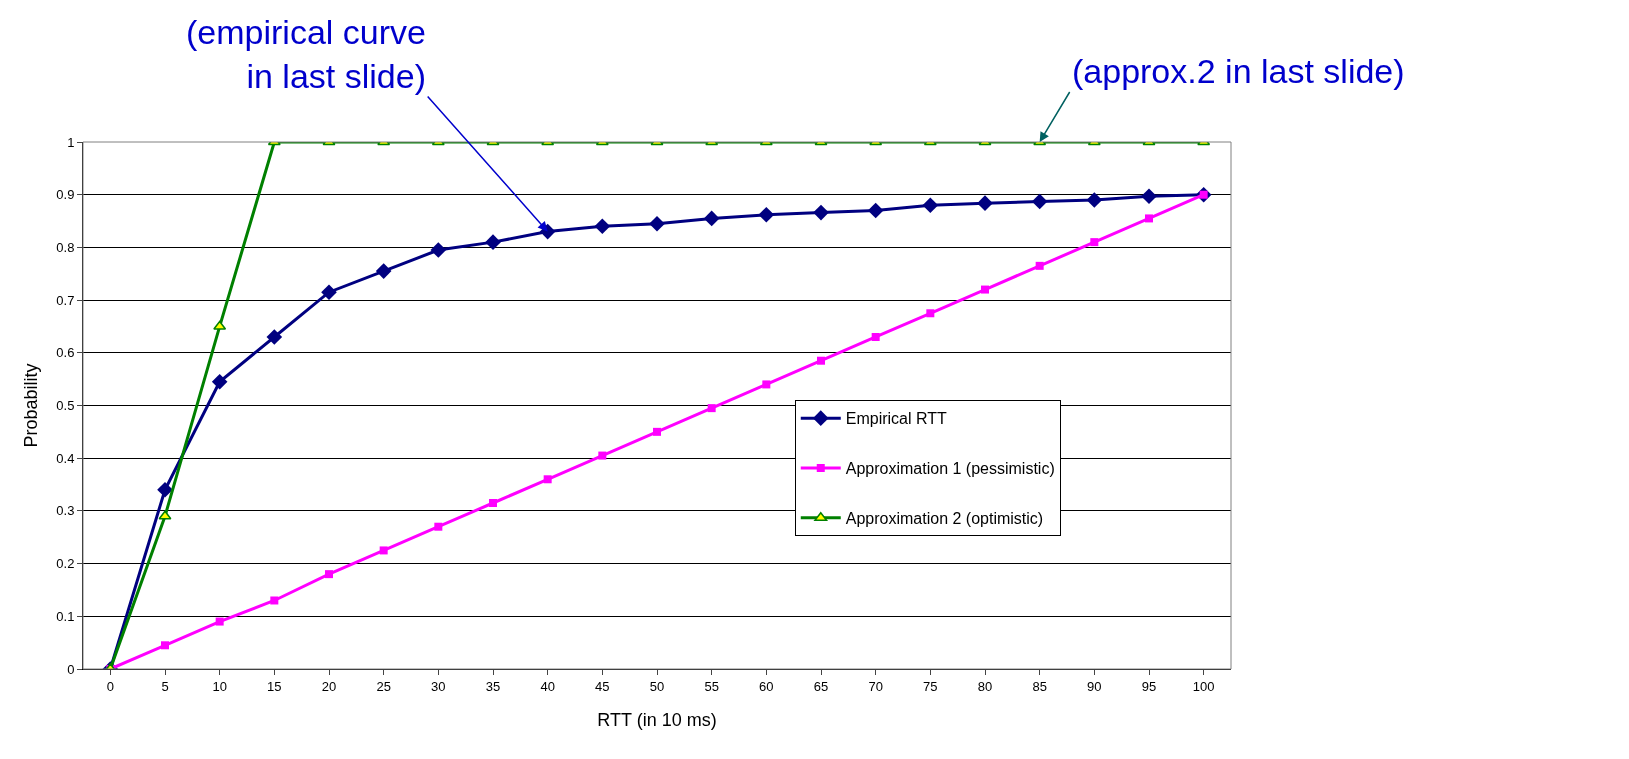  I want to click on annotation: (approx.2 in last slide), so click(1238, 71).